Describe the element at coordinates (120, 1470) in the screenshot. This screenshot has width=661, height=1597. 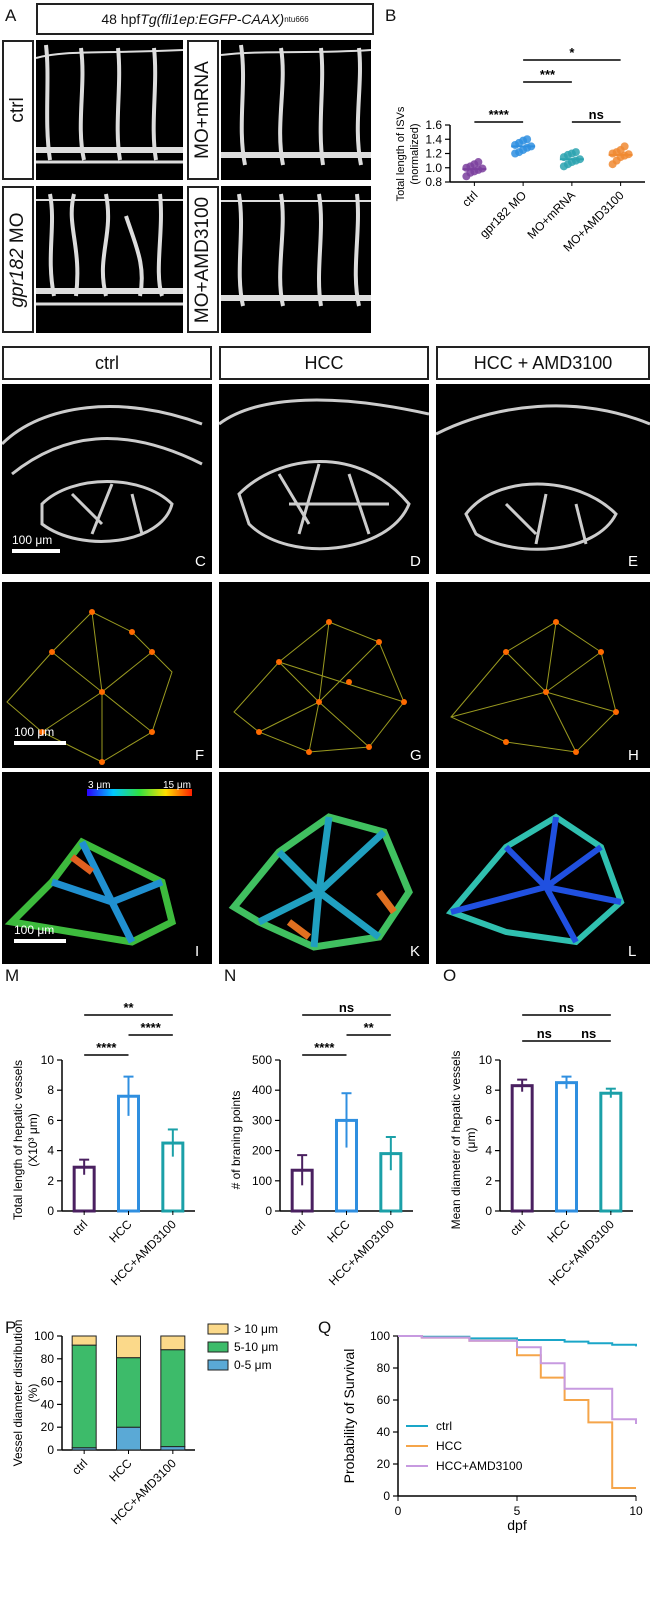
I see `chart-p-xtick-label: HCC` at that location.